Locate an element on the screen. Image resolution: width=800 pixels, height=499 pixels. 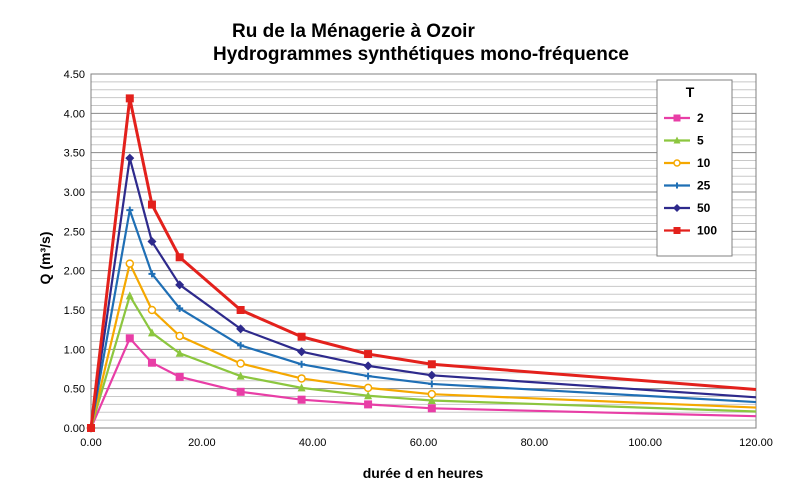
y-axis-label: Q (m³/s) is located at coordinates (45, 258).